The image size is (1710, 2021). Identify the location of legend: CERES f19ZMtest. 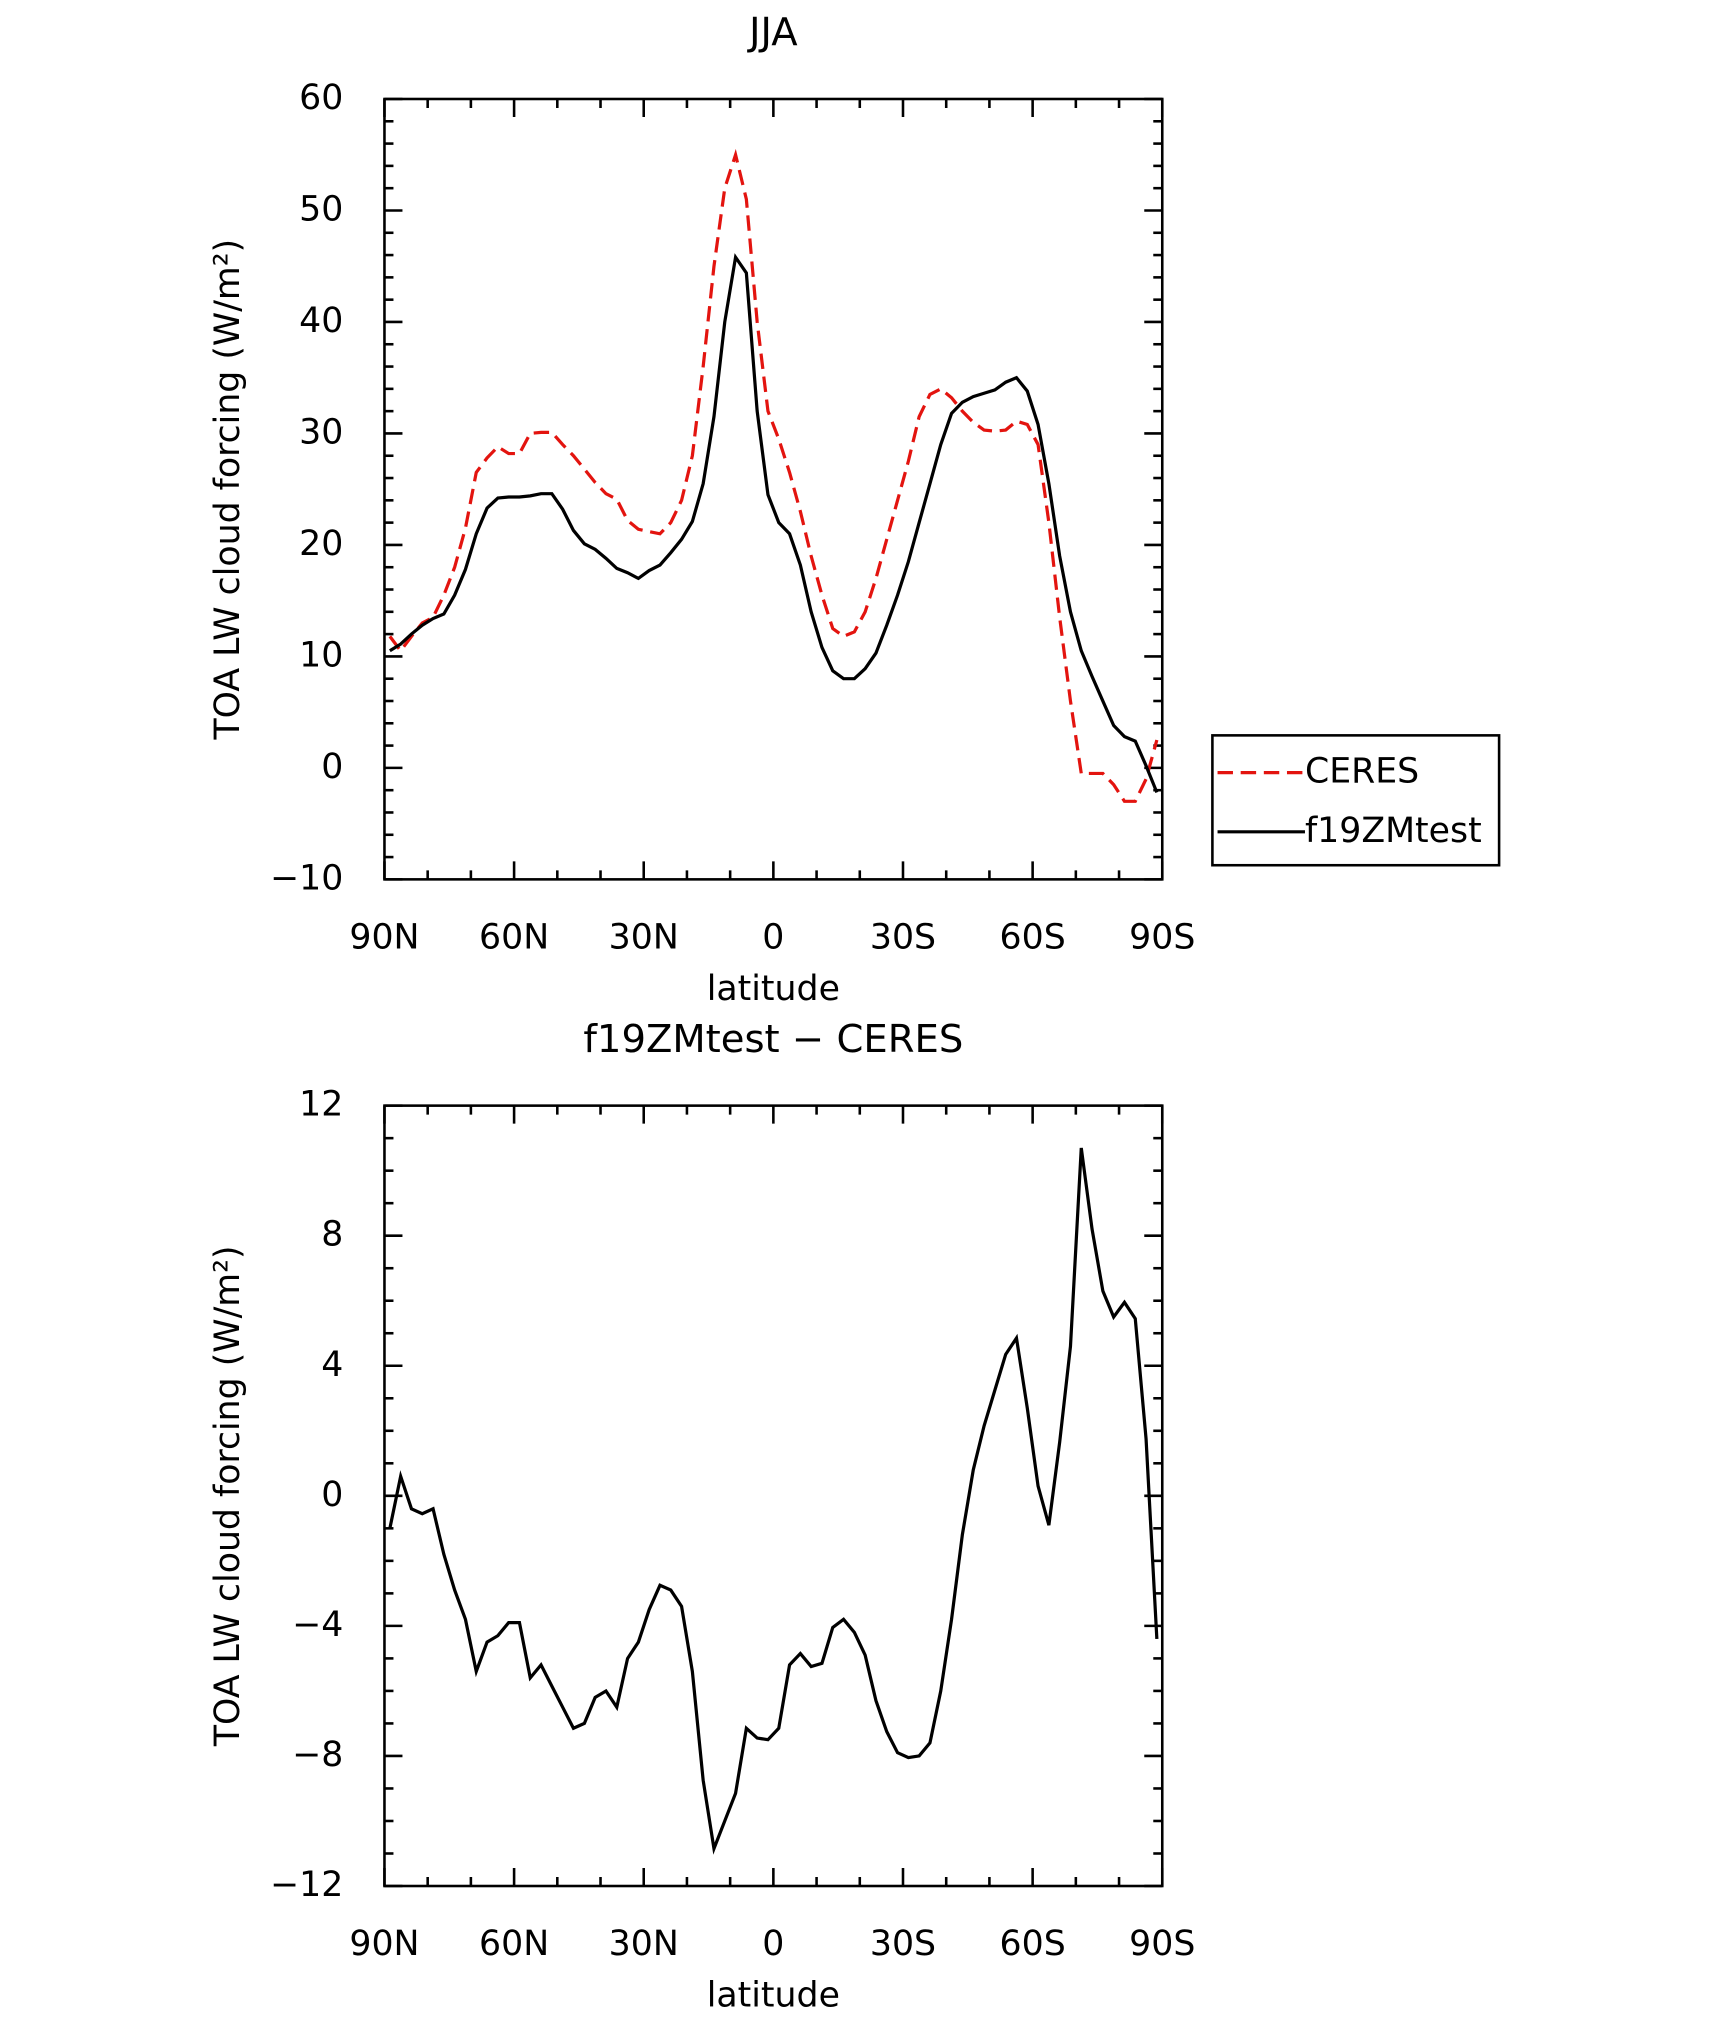
(1356, 800).